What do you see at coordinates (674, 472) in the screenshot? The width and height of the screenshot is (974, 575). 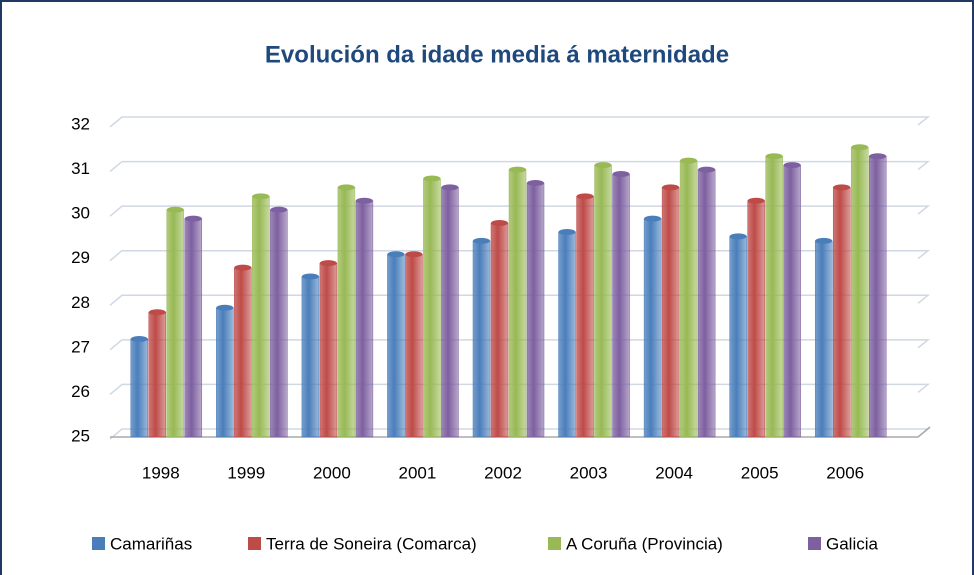 I see `x-tick-label: 2004` at bounding box center [674, 472].